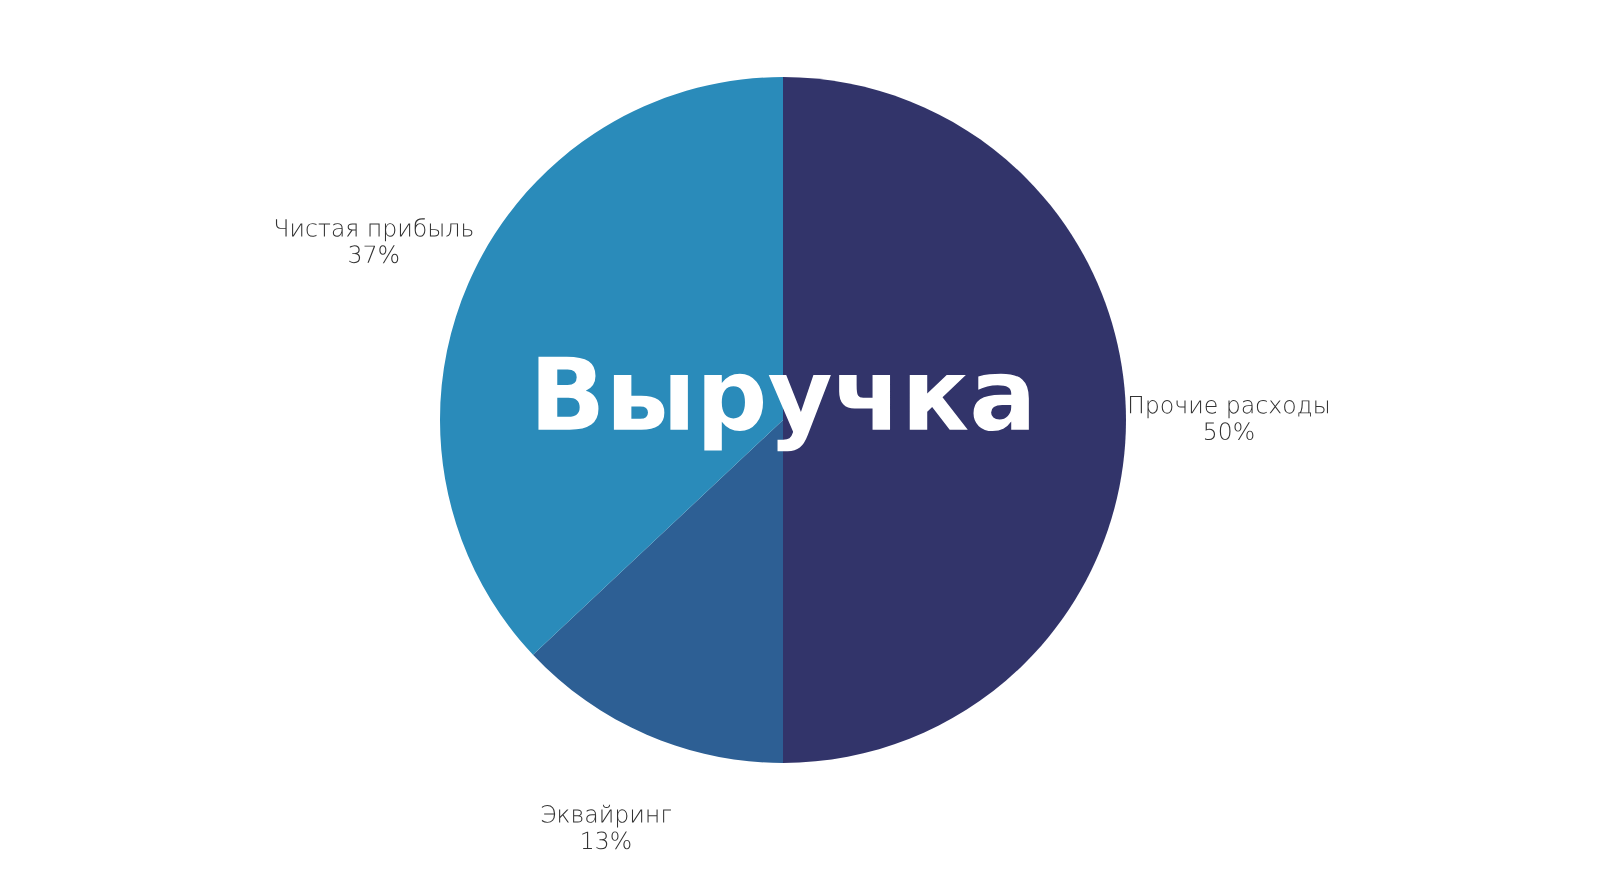 The width and height of the screenshot is (1600, 882). What do you see at coordinates (783, 404) in the screenshot?
I see `text: Выручка` at bounding box center [783, 404].